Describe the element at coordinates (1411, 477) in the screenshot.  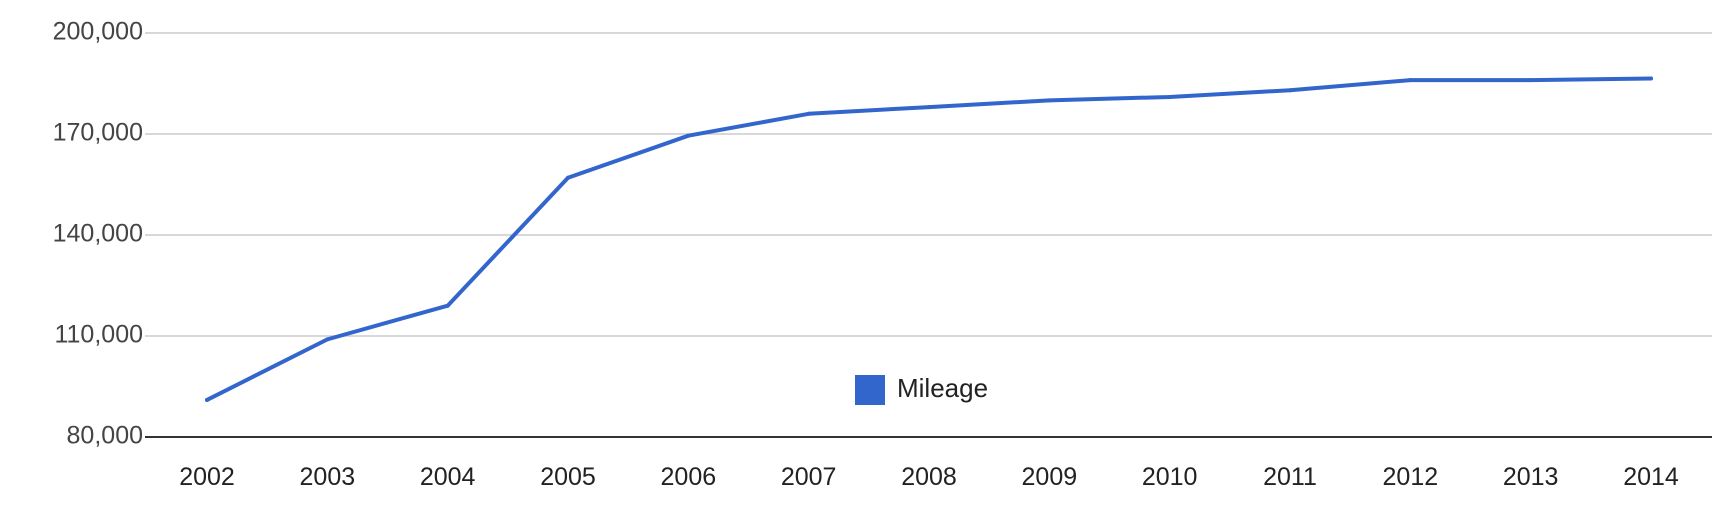
I see `x-tick-label: 2012` at that location.